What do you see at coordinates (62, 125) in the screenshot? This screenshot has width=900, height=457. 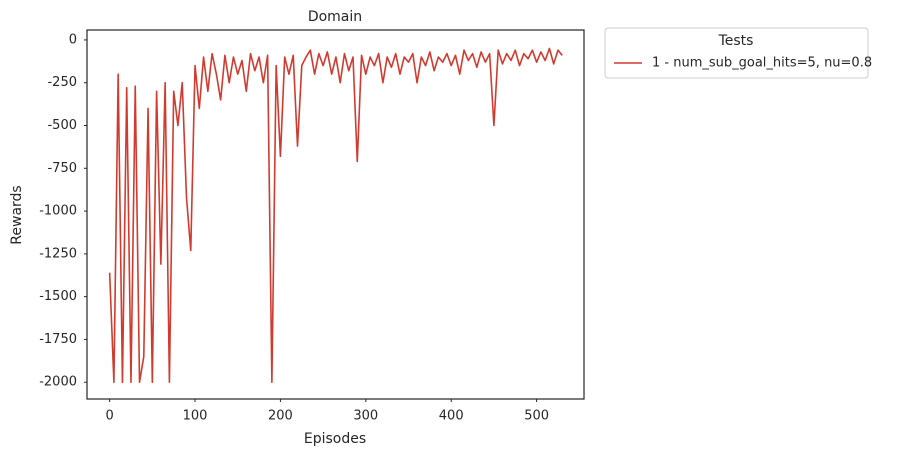 I see `y-tick-label: -500` at bounding box center [62, 125].